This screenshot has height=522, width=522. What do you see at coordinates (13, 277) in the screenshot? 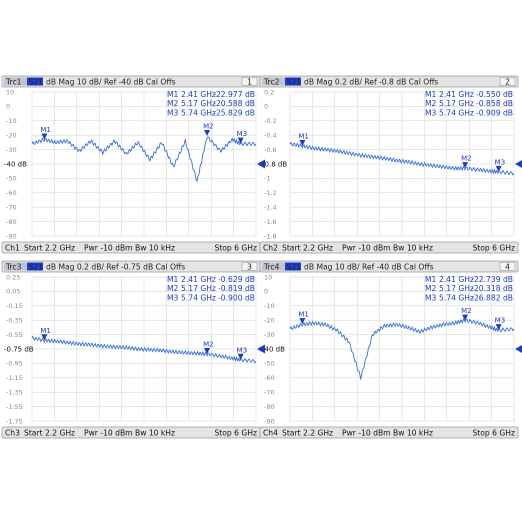
I see `y-tick-label: 0.25` at bounding box center [13, 277].